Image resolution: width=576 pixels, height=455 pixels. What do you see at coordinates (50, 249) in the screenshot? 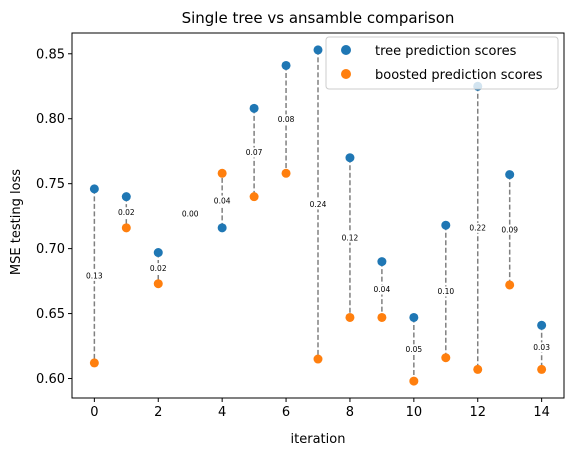
I see `y-tick-label: 0.70` at bounding box center [50, 249].